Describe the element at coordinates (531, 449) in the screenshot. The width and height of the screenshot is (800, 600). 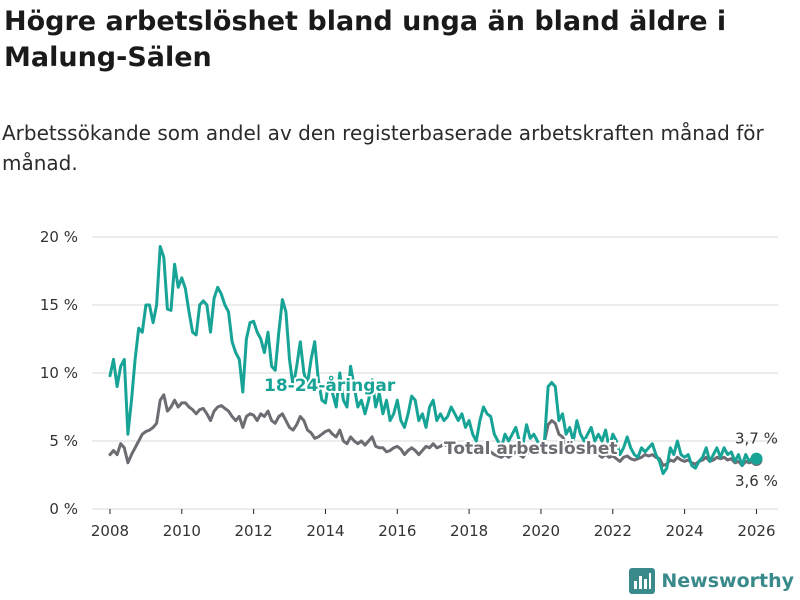
I see `total-series-label: Total arbetslöshet` at that location.